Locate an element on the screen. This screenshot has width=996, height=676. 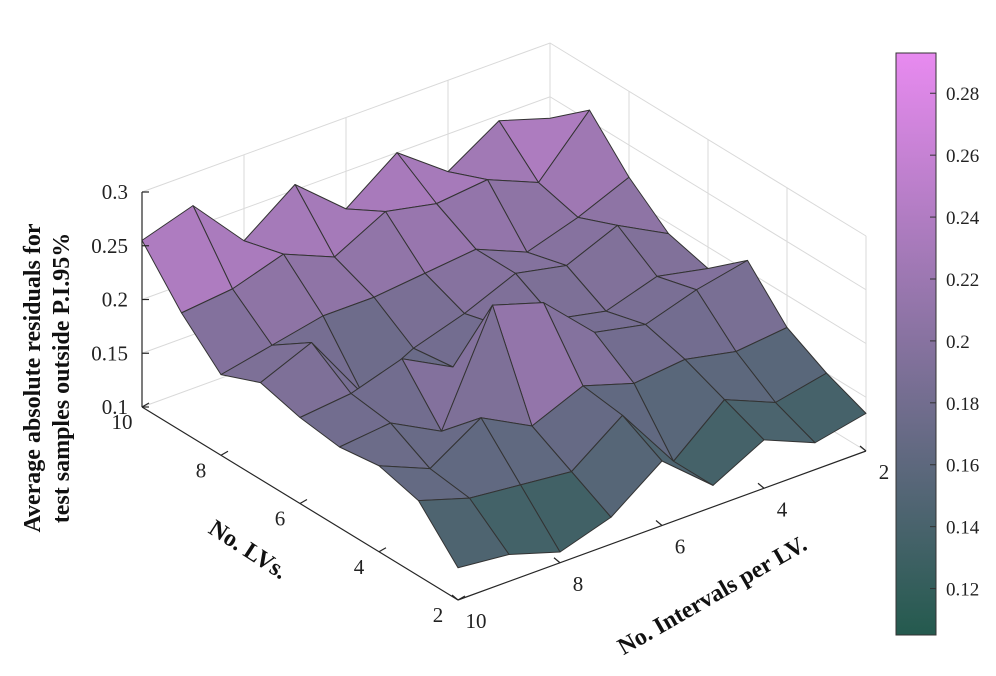
y-tick-label: 4 is located at coordinates (359, 567).